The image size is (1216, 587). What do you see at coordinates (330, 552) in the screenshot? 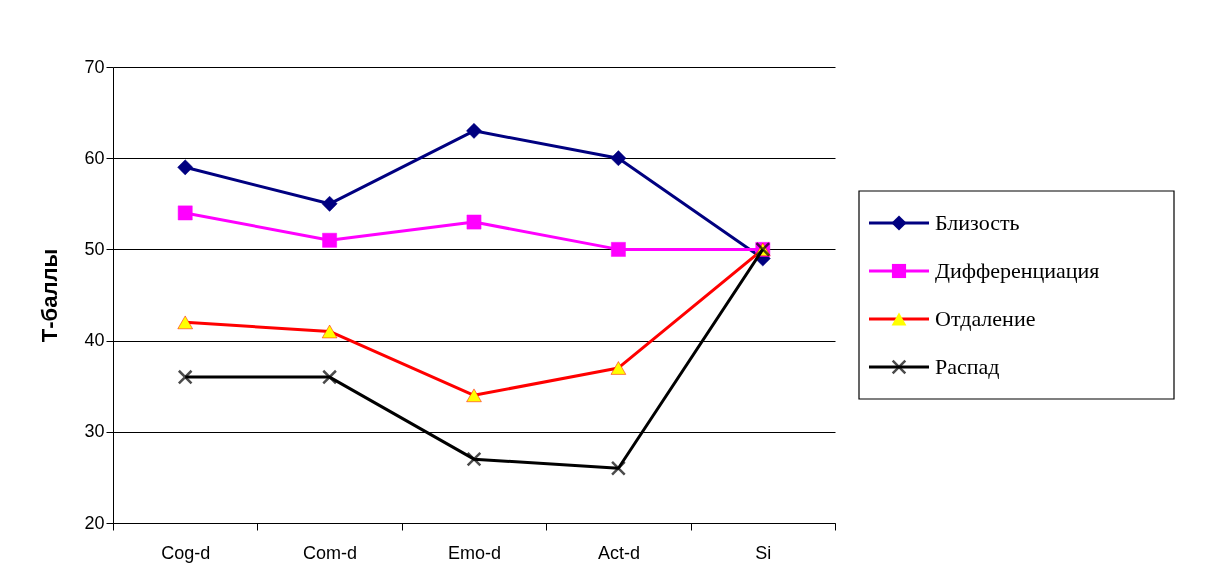
I see `x-tick-label: Com-d` at bounding box center [330, 552].